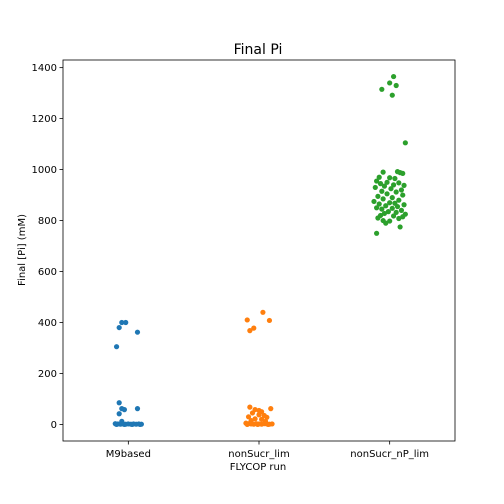 This screenshot has height=504, width=504. What do you see at coordinates (44, 170) in the screenshot?
I see `y-tick-label-5: 1000` at bounding box center [44, 170].